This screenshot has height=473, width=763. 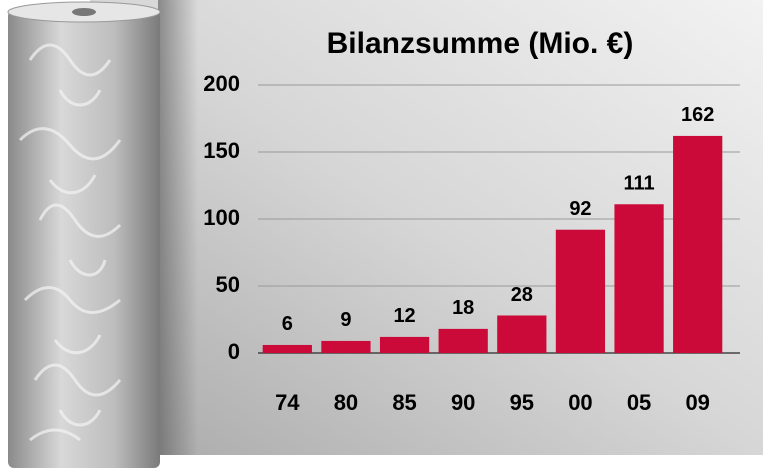 What do you see at coordinates (287, 402) in the screenshot?
I see `x-tick-label: 74` at bounding box center [287, 402].